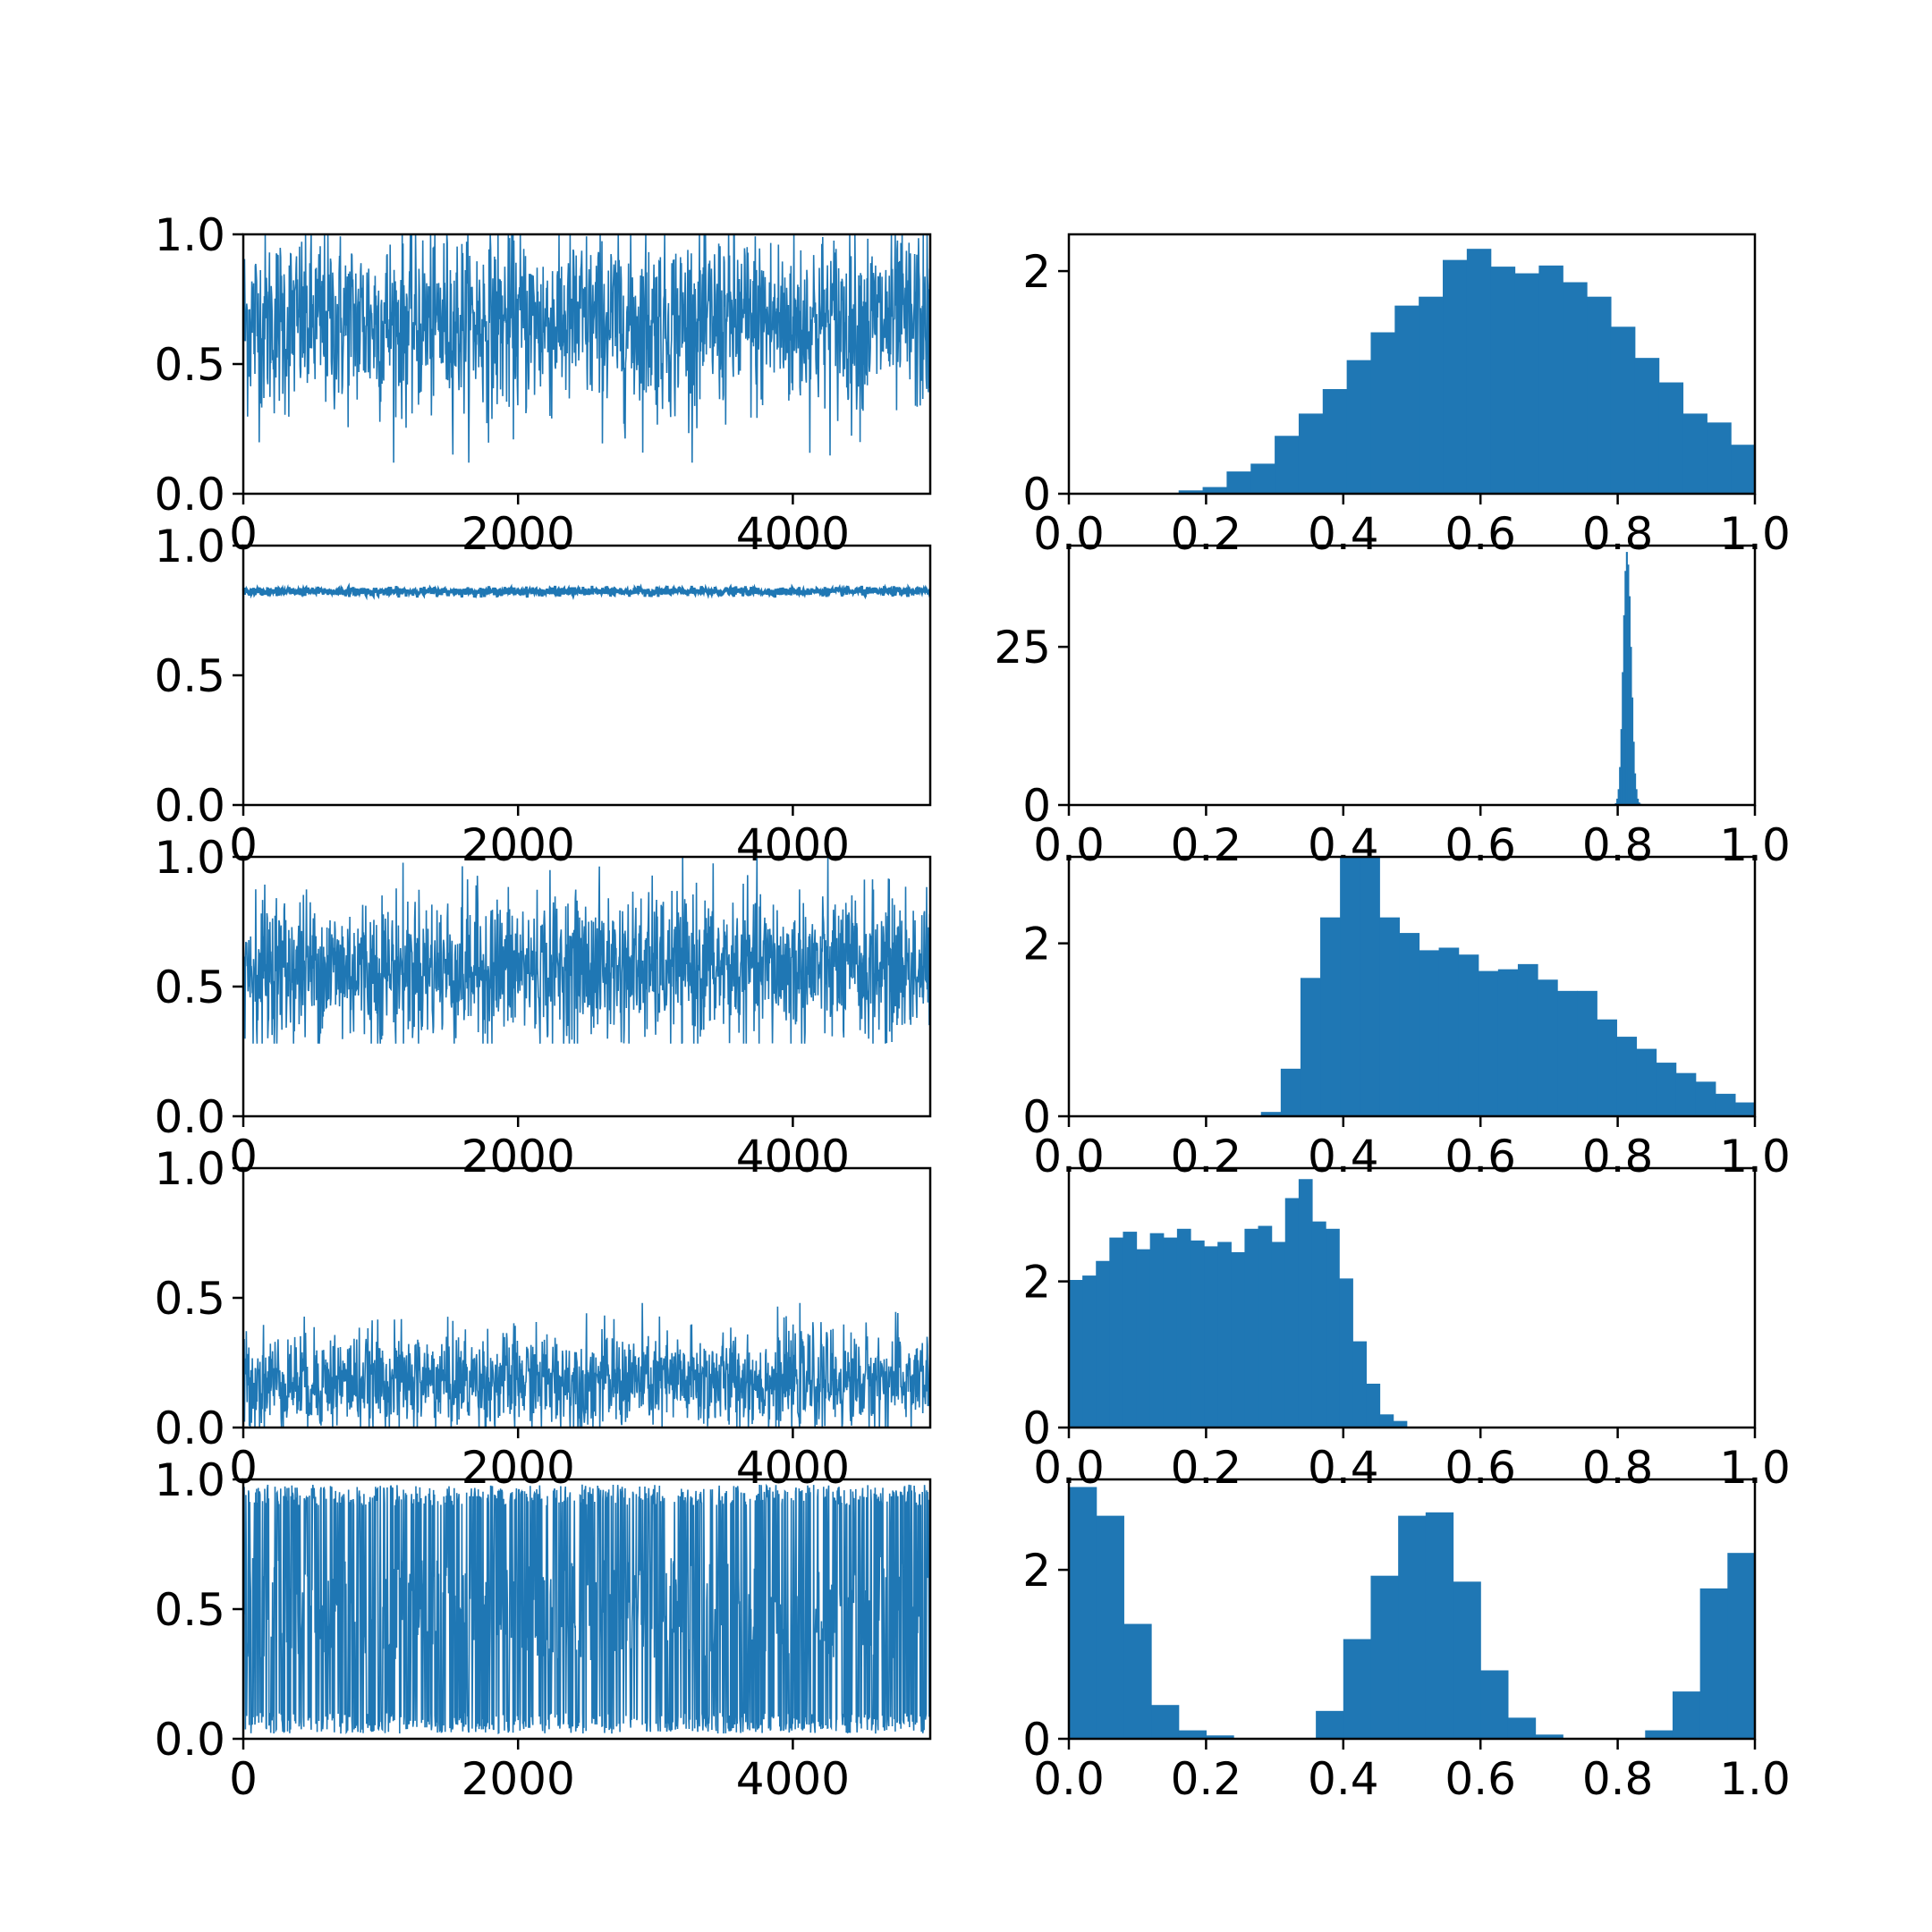 This screenshot has width=1932, height=1932. Describe the element at coordinates (1618, 845) in the screenshot. I see `hist-2-xtick-label: 0.8` at that location.